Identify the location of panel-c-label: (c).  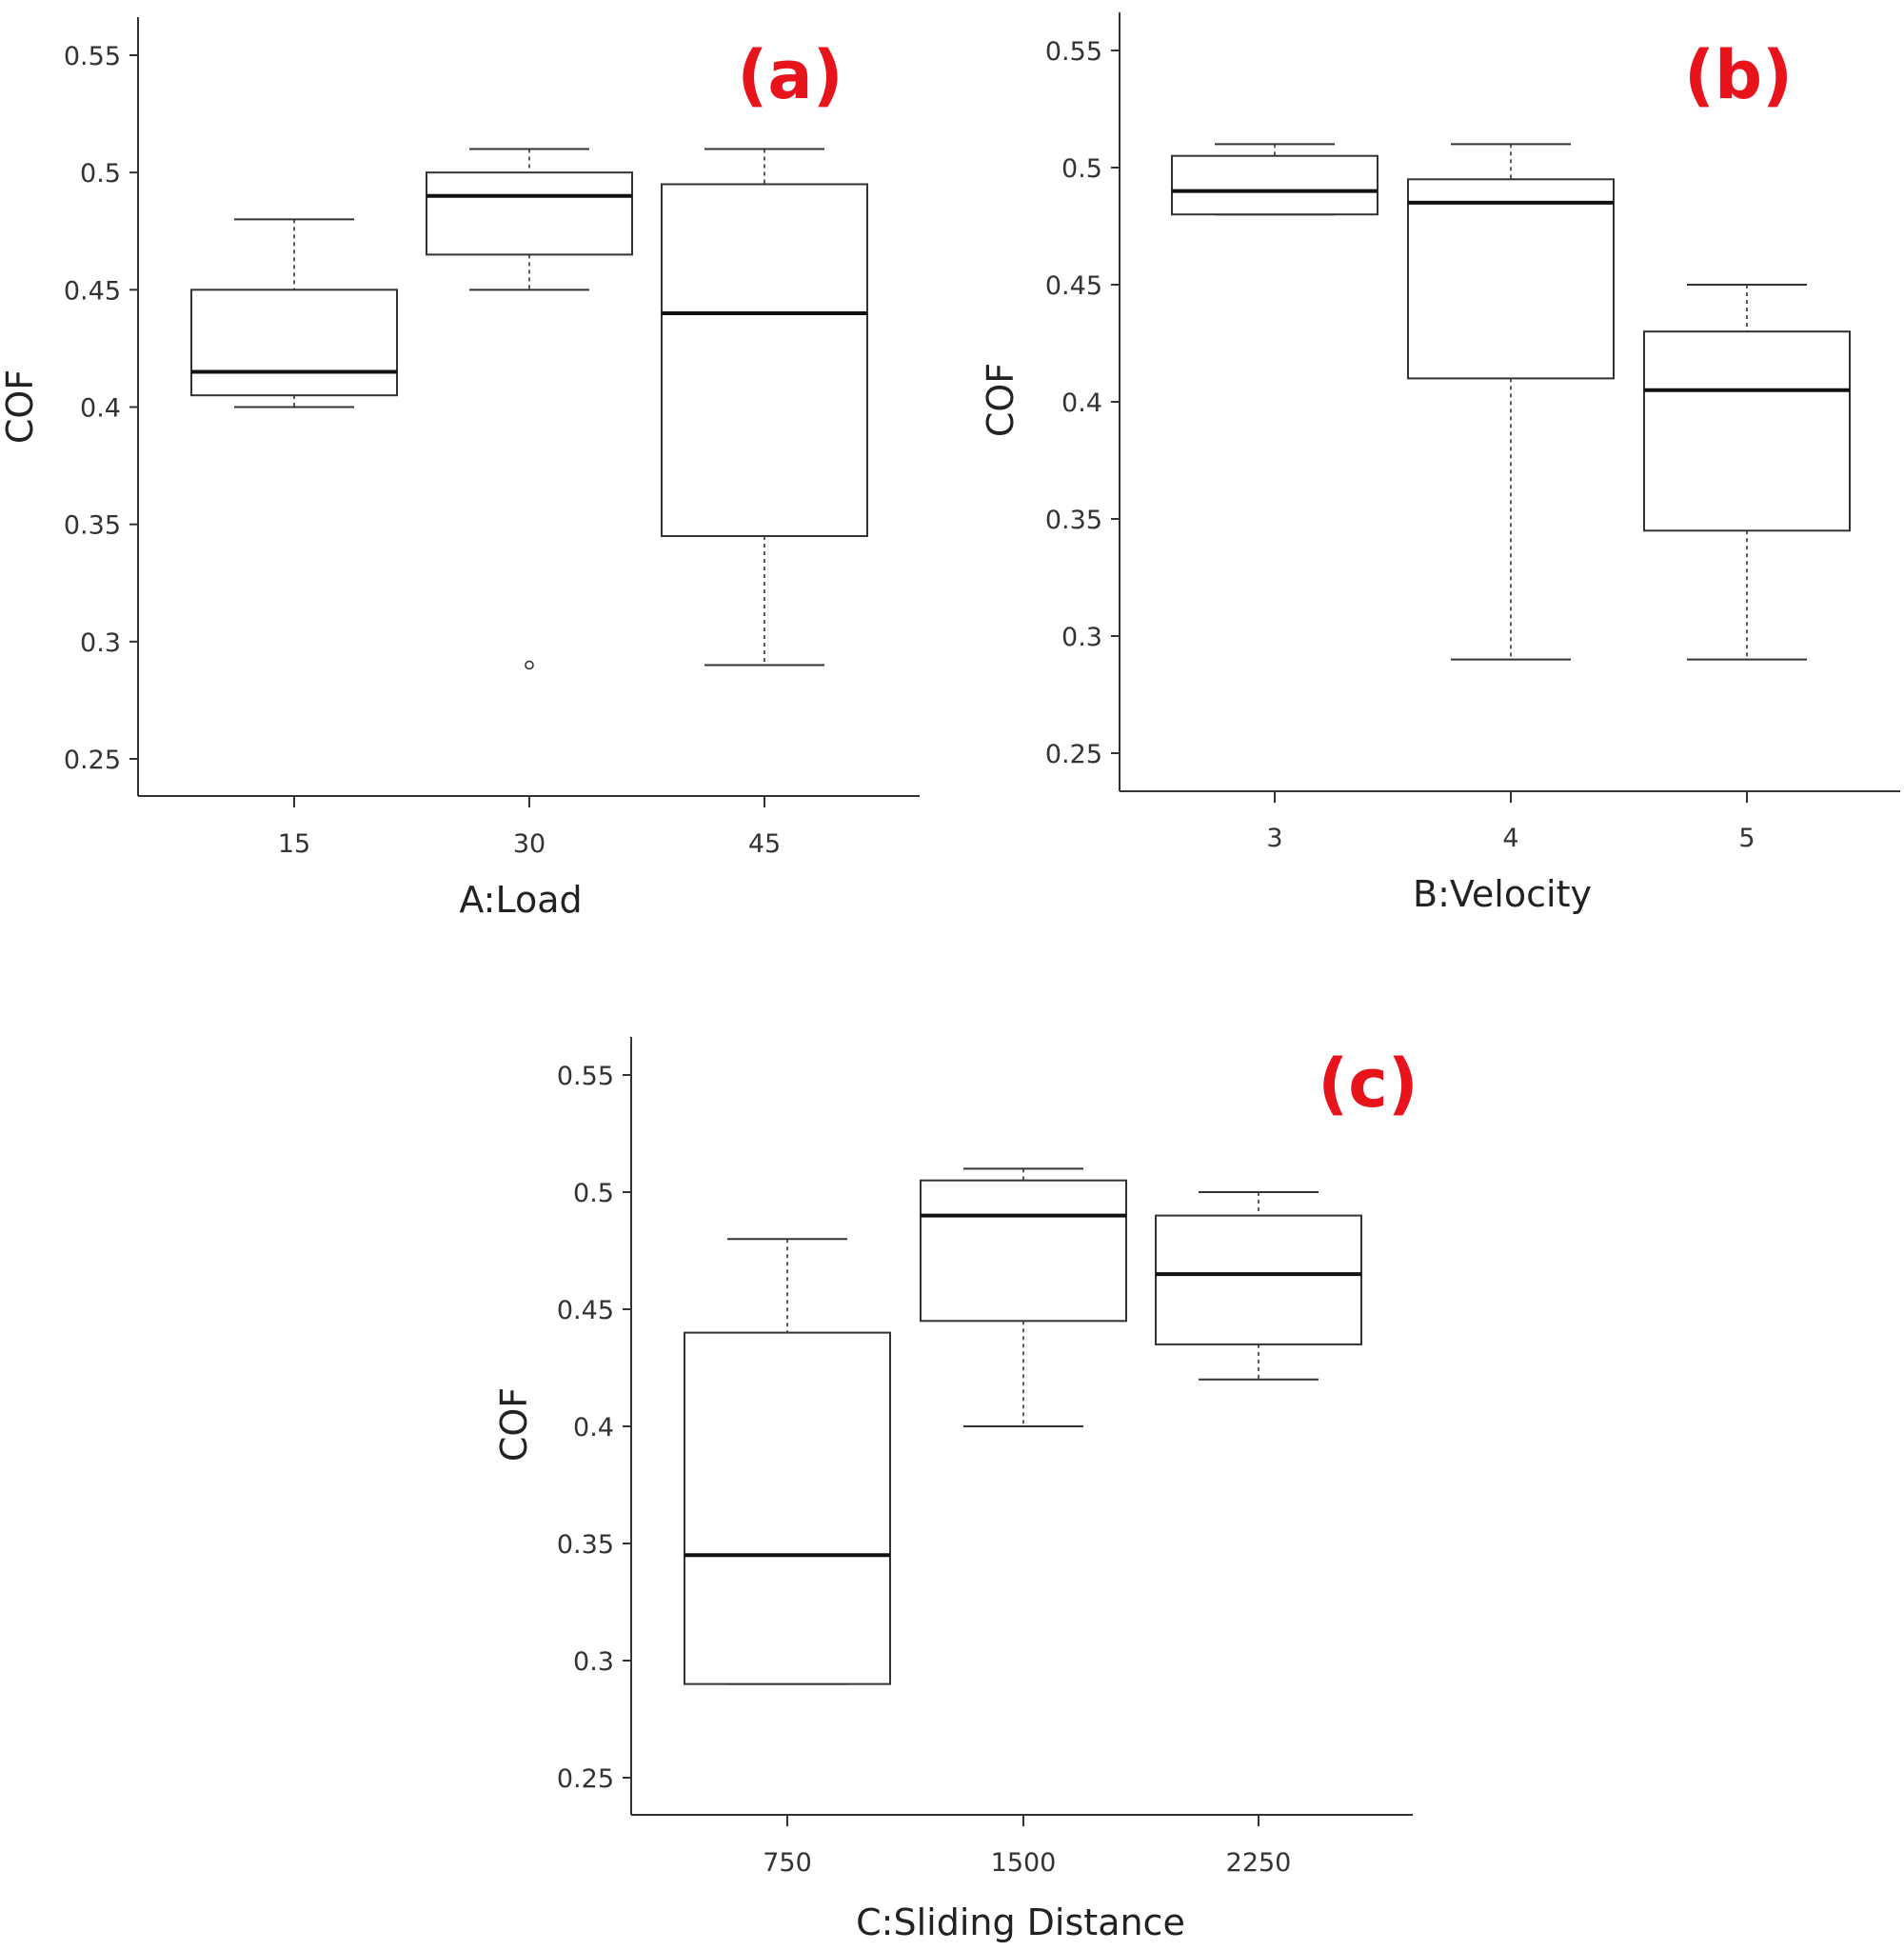
(1368, 1084).